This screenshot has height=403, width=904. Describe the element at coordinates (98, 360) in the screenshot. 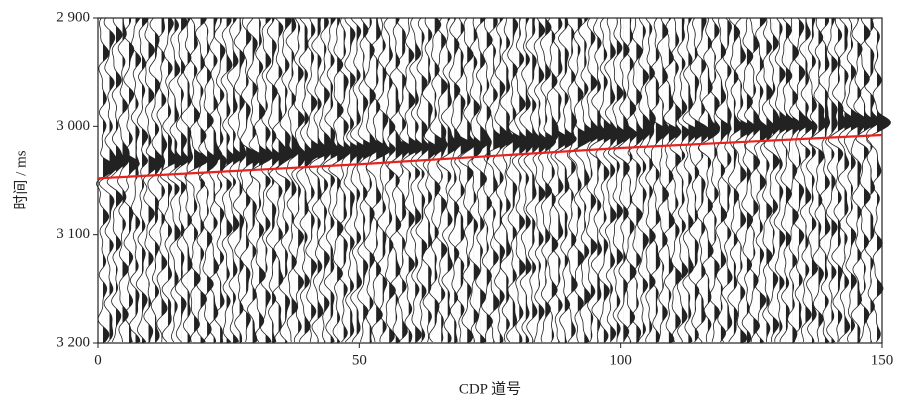

I see `x-tick-label: 0` at that location.